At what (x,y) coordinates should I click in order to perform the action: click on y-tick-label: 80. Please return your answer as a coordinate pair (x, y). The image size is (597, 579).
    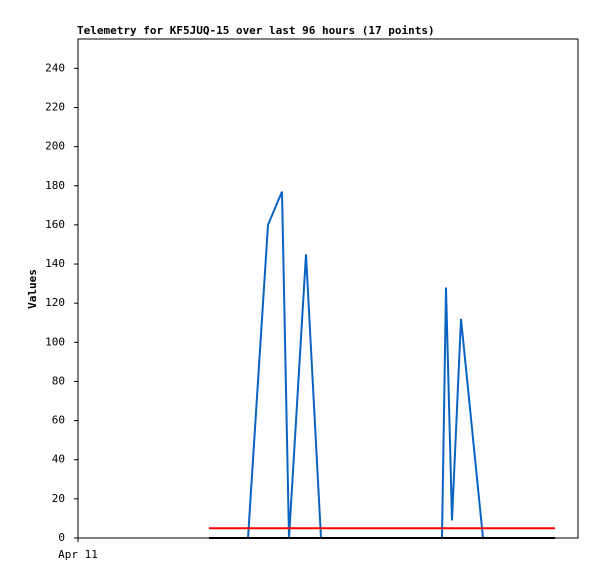
    Looking at the image, I should click on (58, 380).